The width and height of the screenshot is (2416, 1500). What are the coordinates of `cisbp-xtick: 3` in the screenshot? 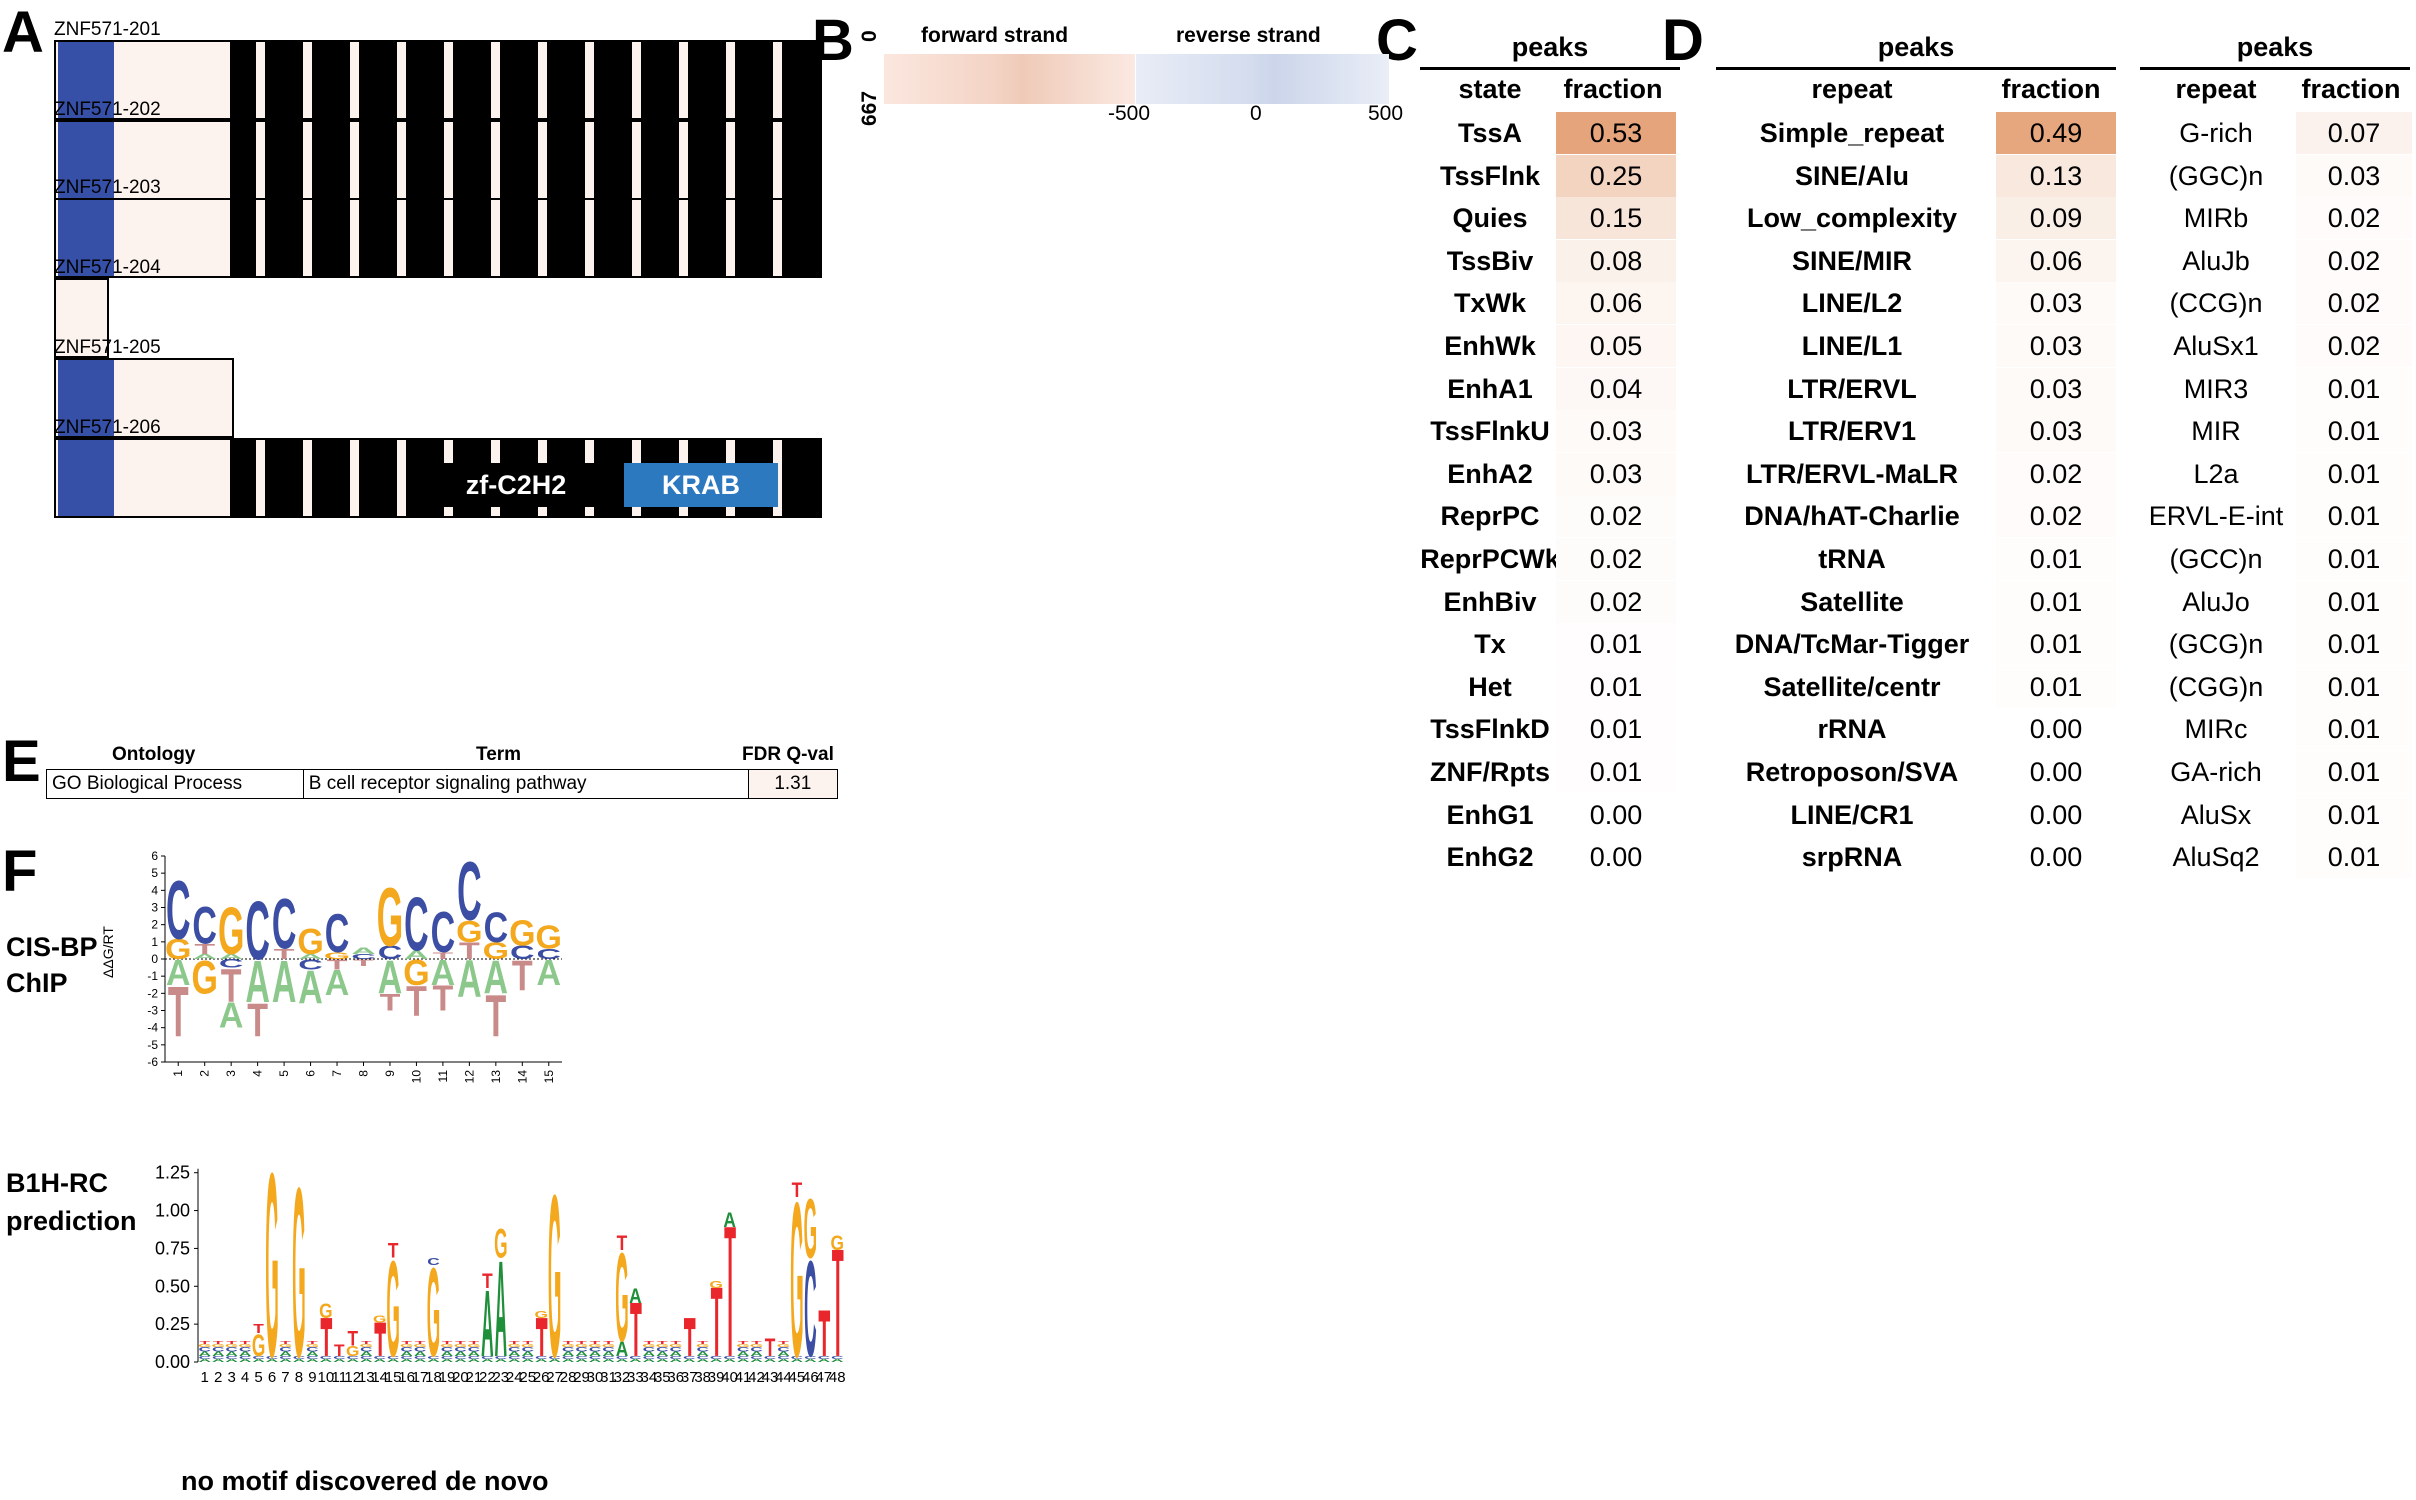 It's located at (231, 1073).